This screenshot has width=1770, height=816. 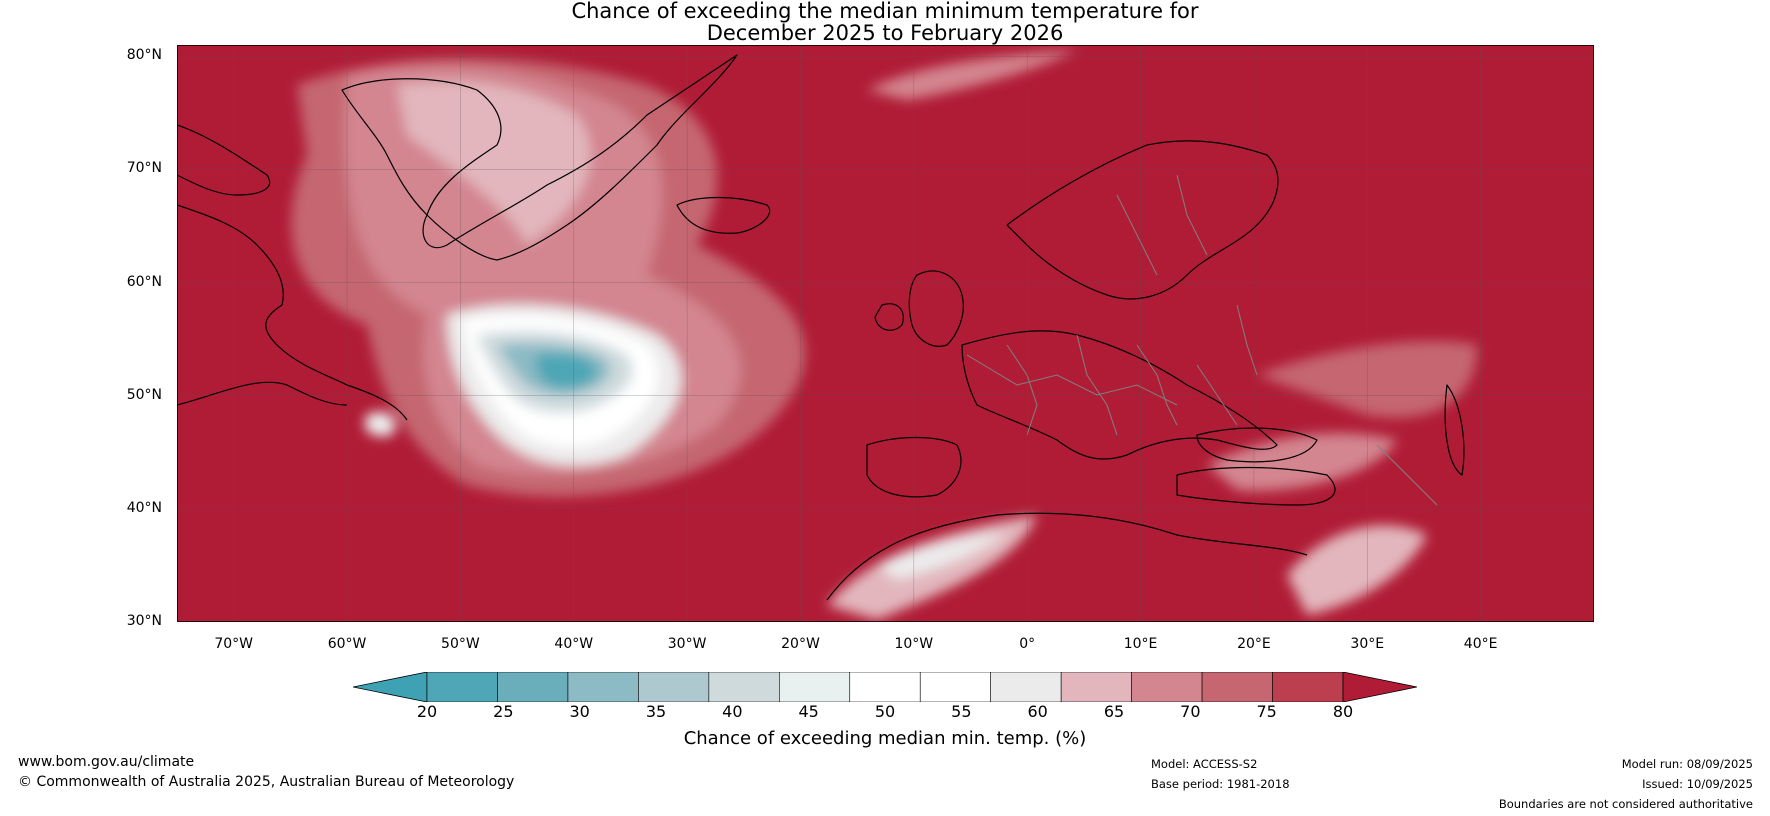 What do you see at coordinates (1204, 764) in the screenshot?
I see `footer-model: Model: ACCESS-S2` at bounding box center [1204, 764].